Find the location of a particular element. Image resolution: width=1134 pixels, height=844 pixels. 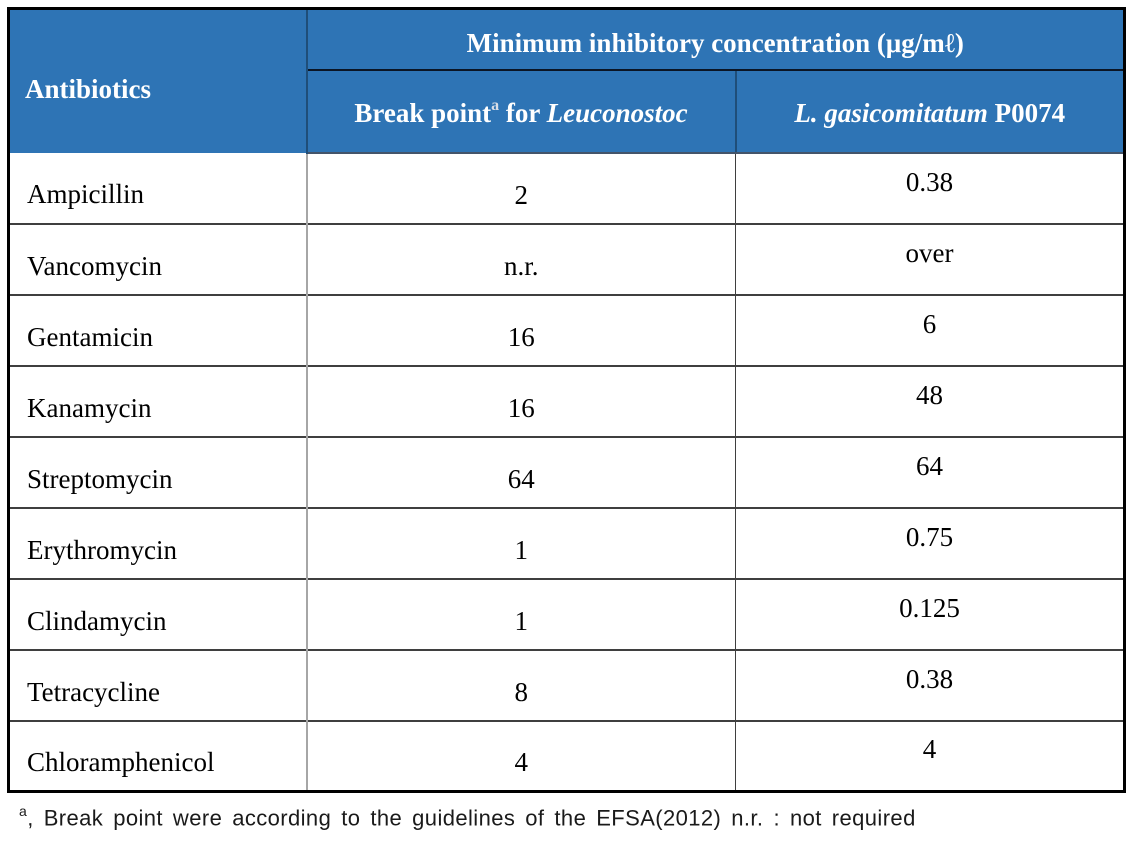

breakpoint-value: n.r. is located at coordinates (521, 265).